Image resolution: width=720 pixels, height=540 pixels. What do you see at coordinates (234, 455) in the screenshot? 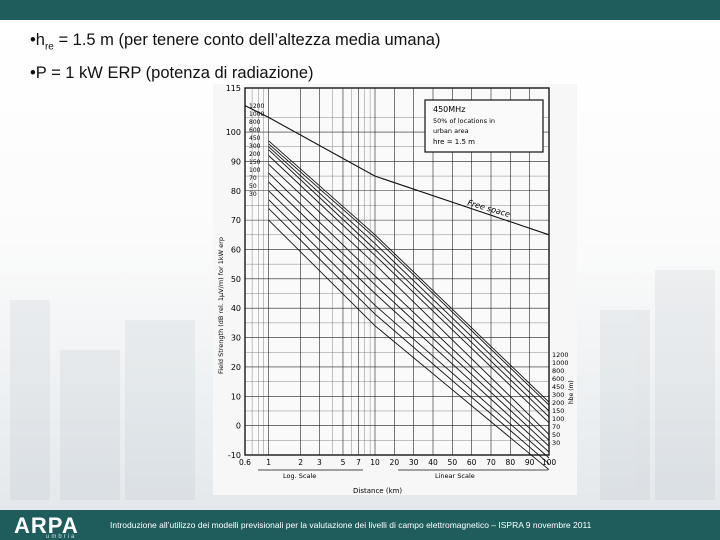
I see `y-tick-label: -10` at bounding box center [234, 455].